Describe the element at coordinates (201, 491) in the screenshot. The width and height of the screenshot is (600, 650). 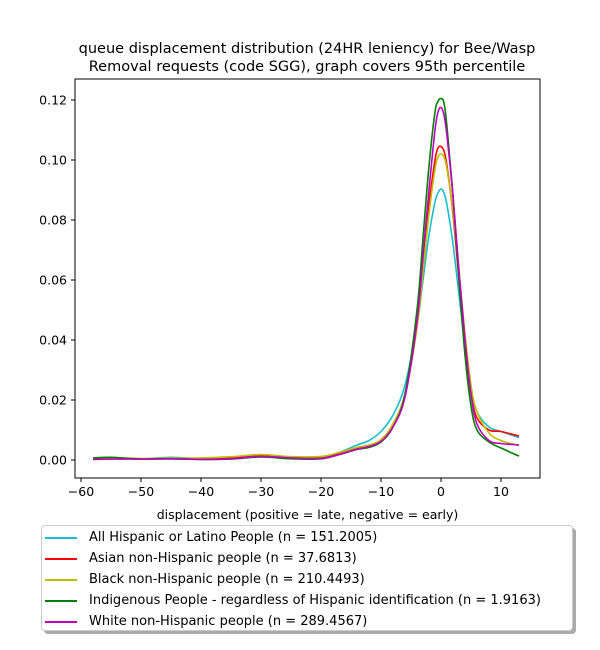
I see `x-tick-label: −40` at that location.